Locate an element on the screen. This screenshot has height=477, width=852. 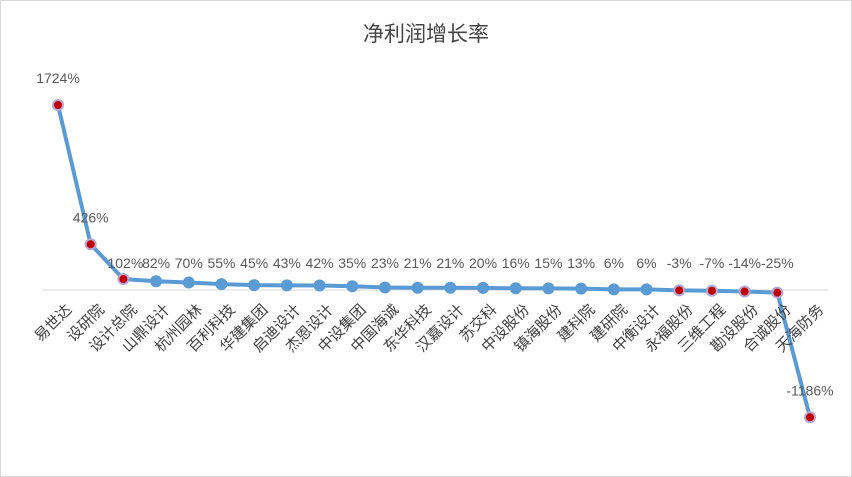
data-label: -25% is located at coordinates (777, 263).